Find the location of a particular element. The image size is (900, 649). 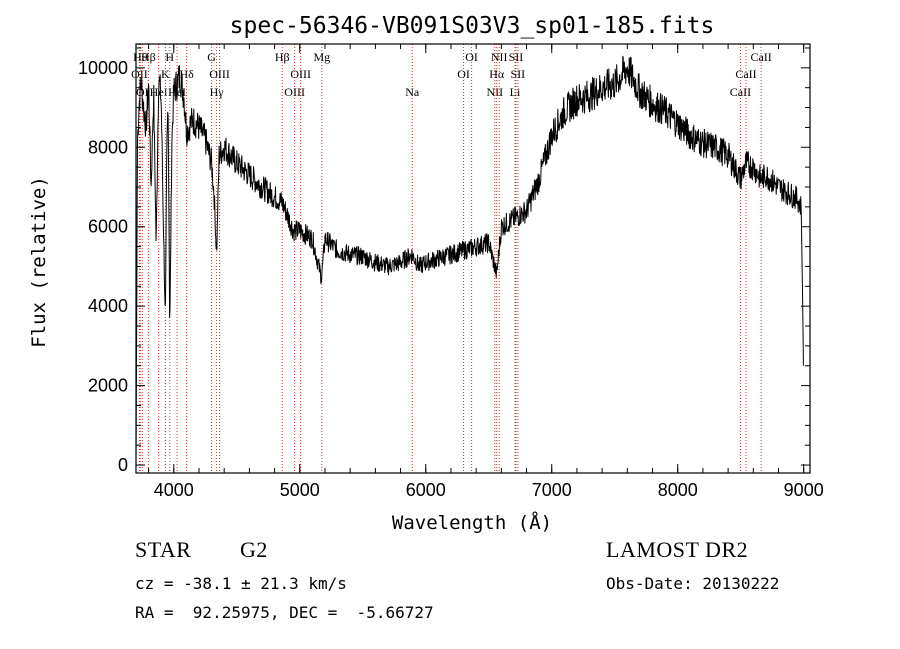

x-tick-label: 9000 is located at coordinates (804, 490).